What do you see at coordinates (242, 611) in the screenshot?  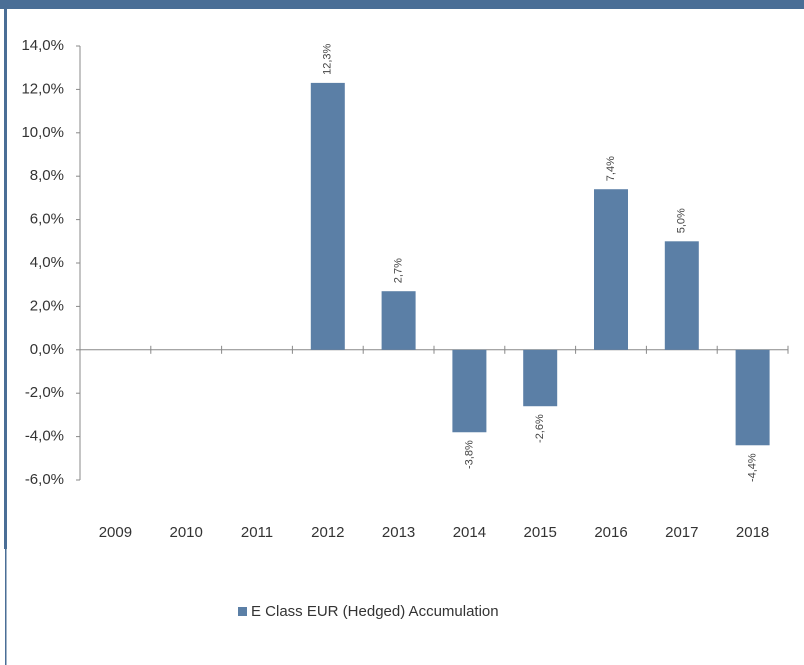 I see `legend-swatch` at bounding box center [242, 611].